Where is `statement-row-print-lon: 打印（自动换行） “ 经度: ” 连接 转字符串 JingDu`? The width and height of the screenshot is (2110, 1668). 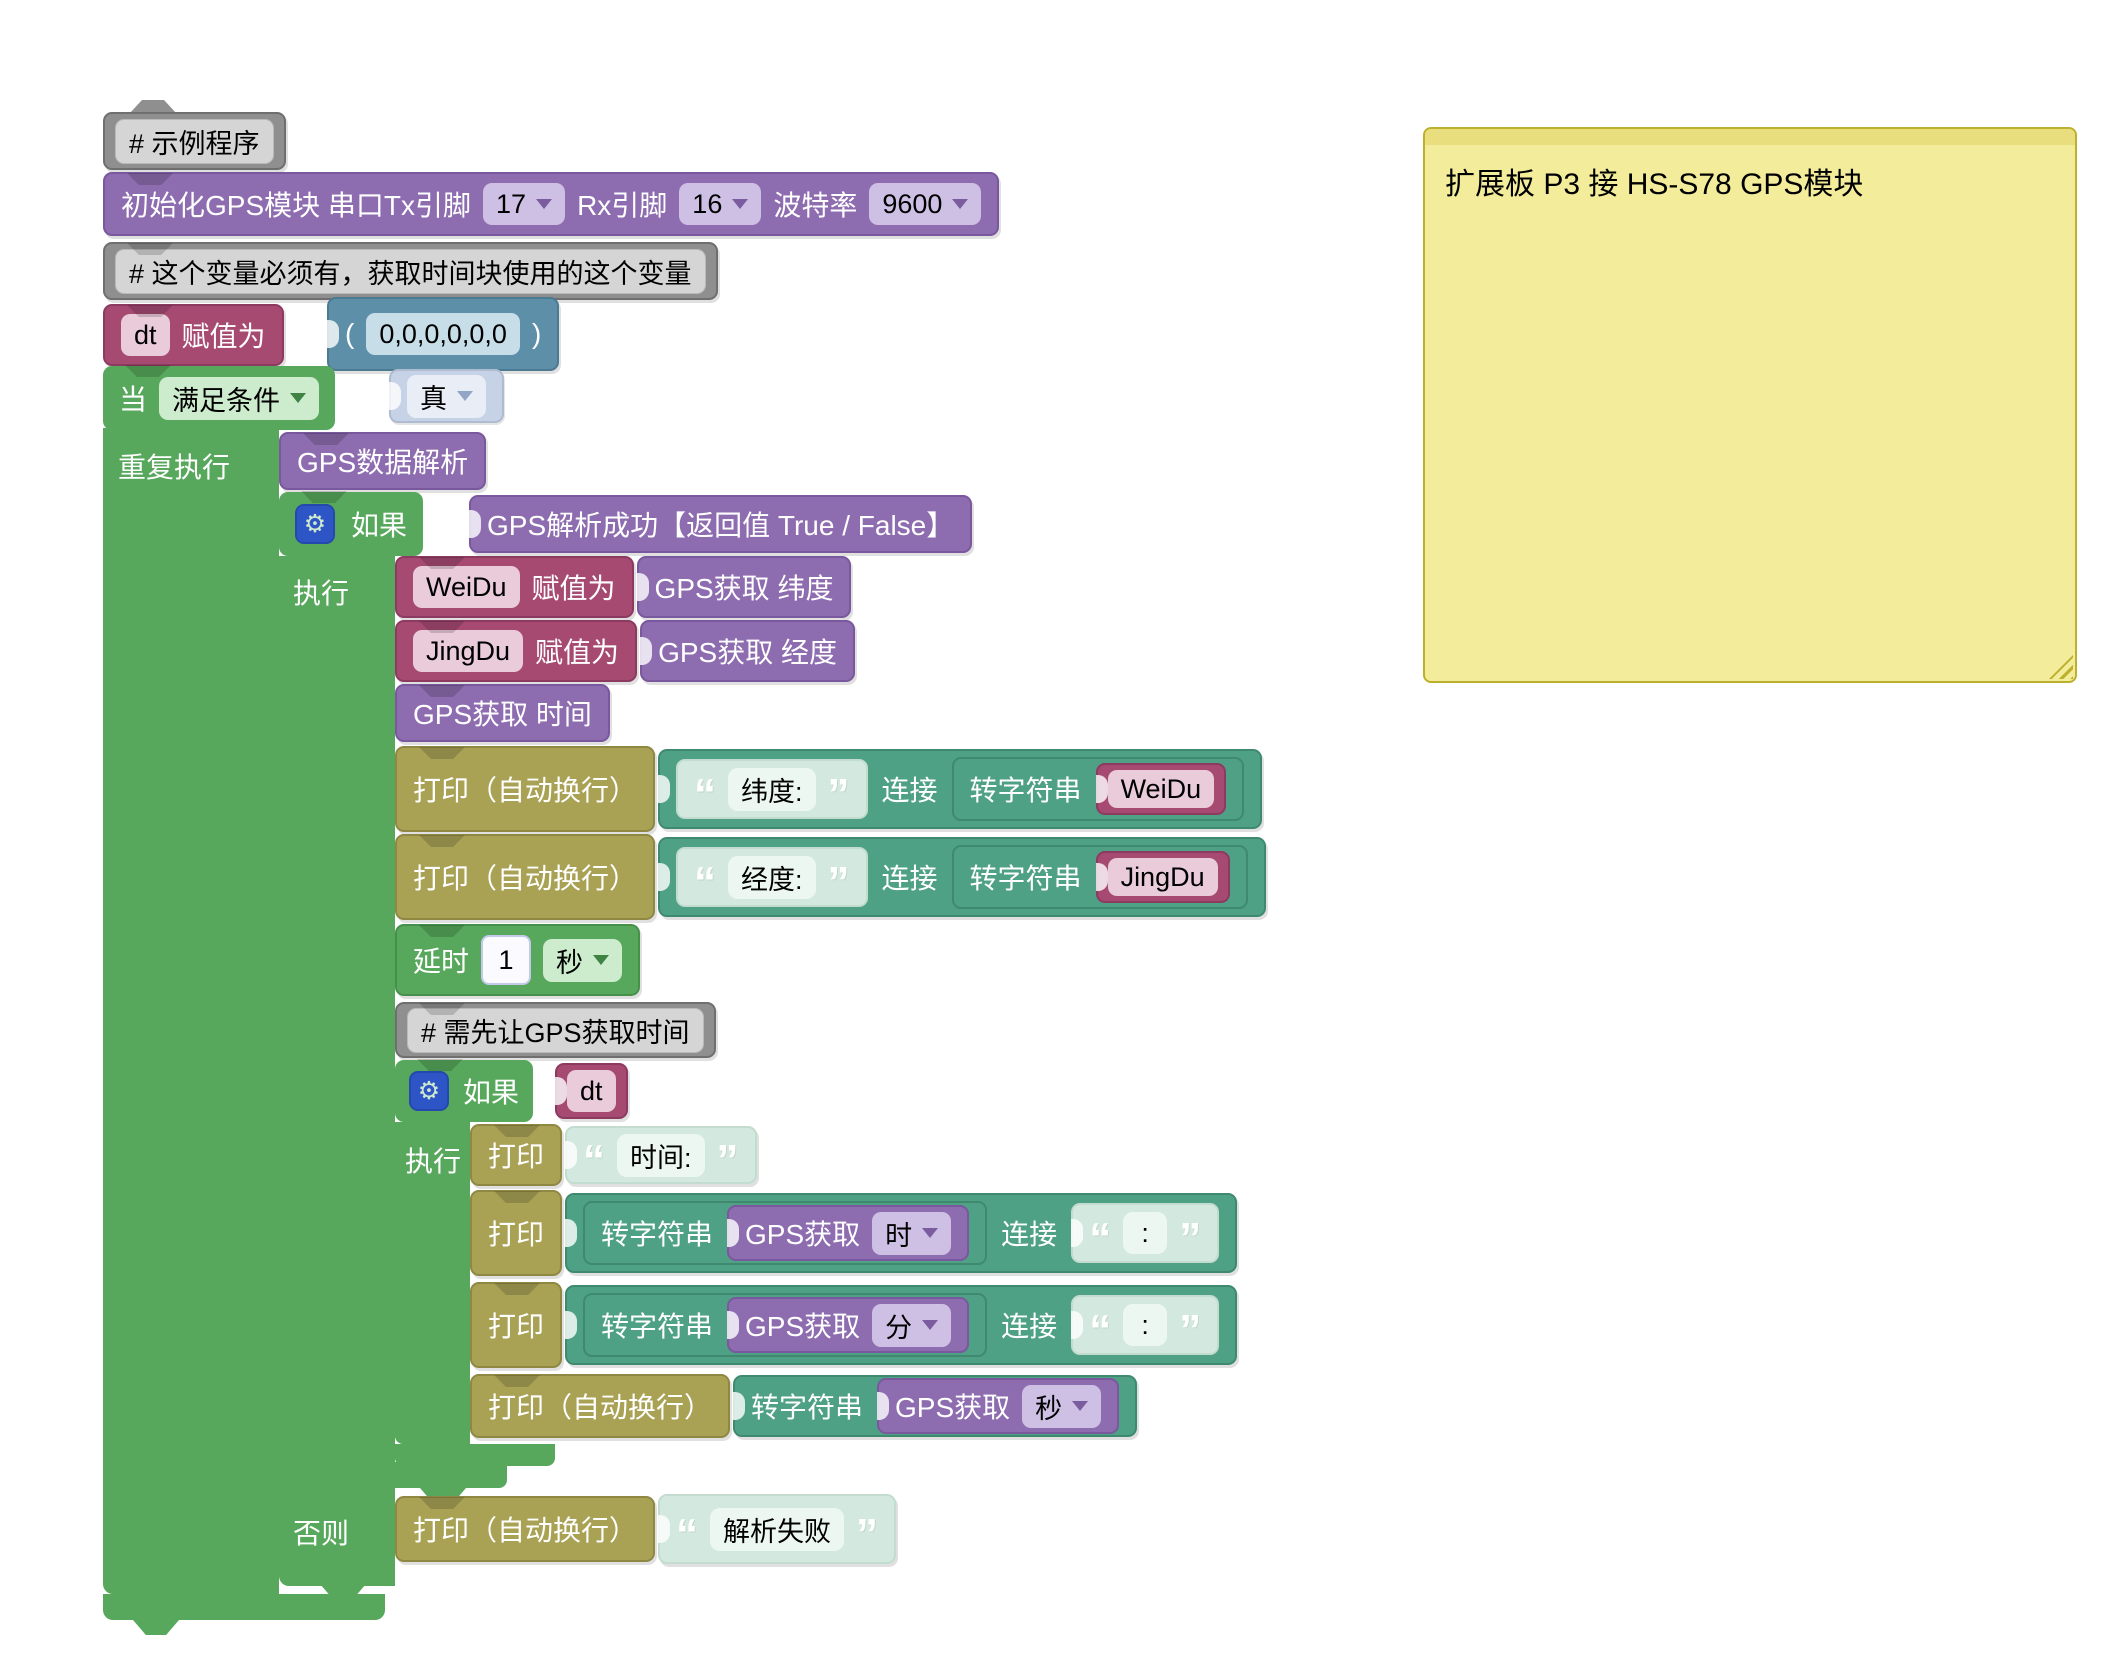 statement-row-print-lon: 打印（自动换行） “ 经度: ” 连接 转字符串 JingDu is located at coordinates (830, 877).